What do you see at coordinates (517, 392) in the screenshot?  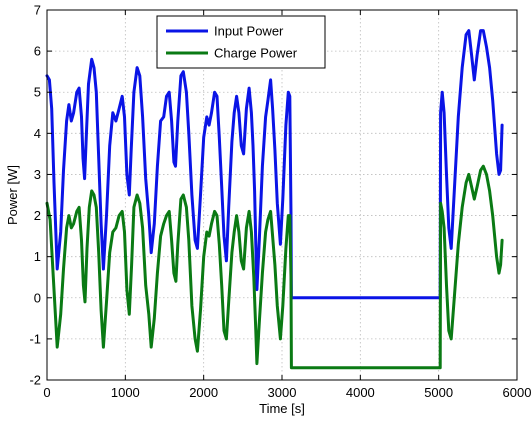 I see `x-tick-label: 6000` at bounding box center [517, 392].